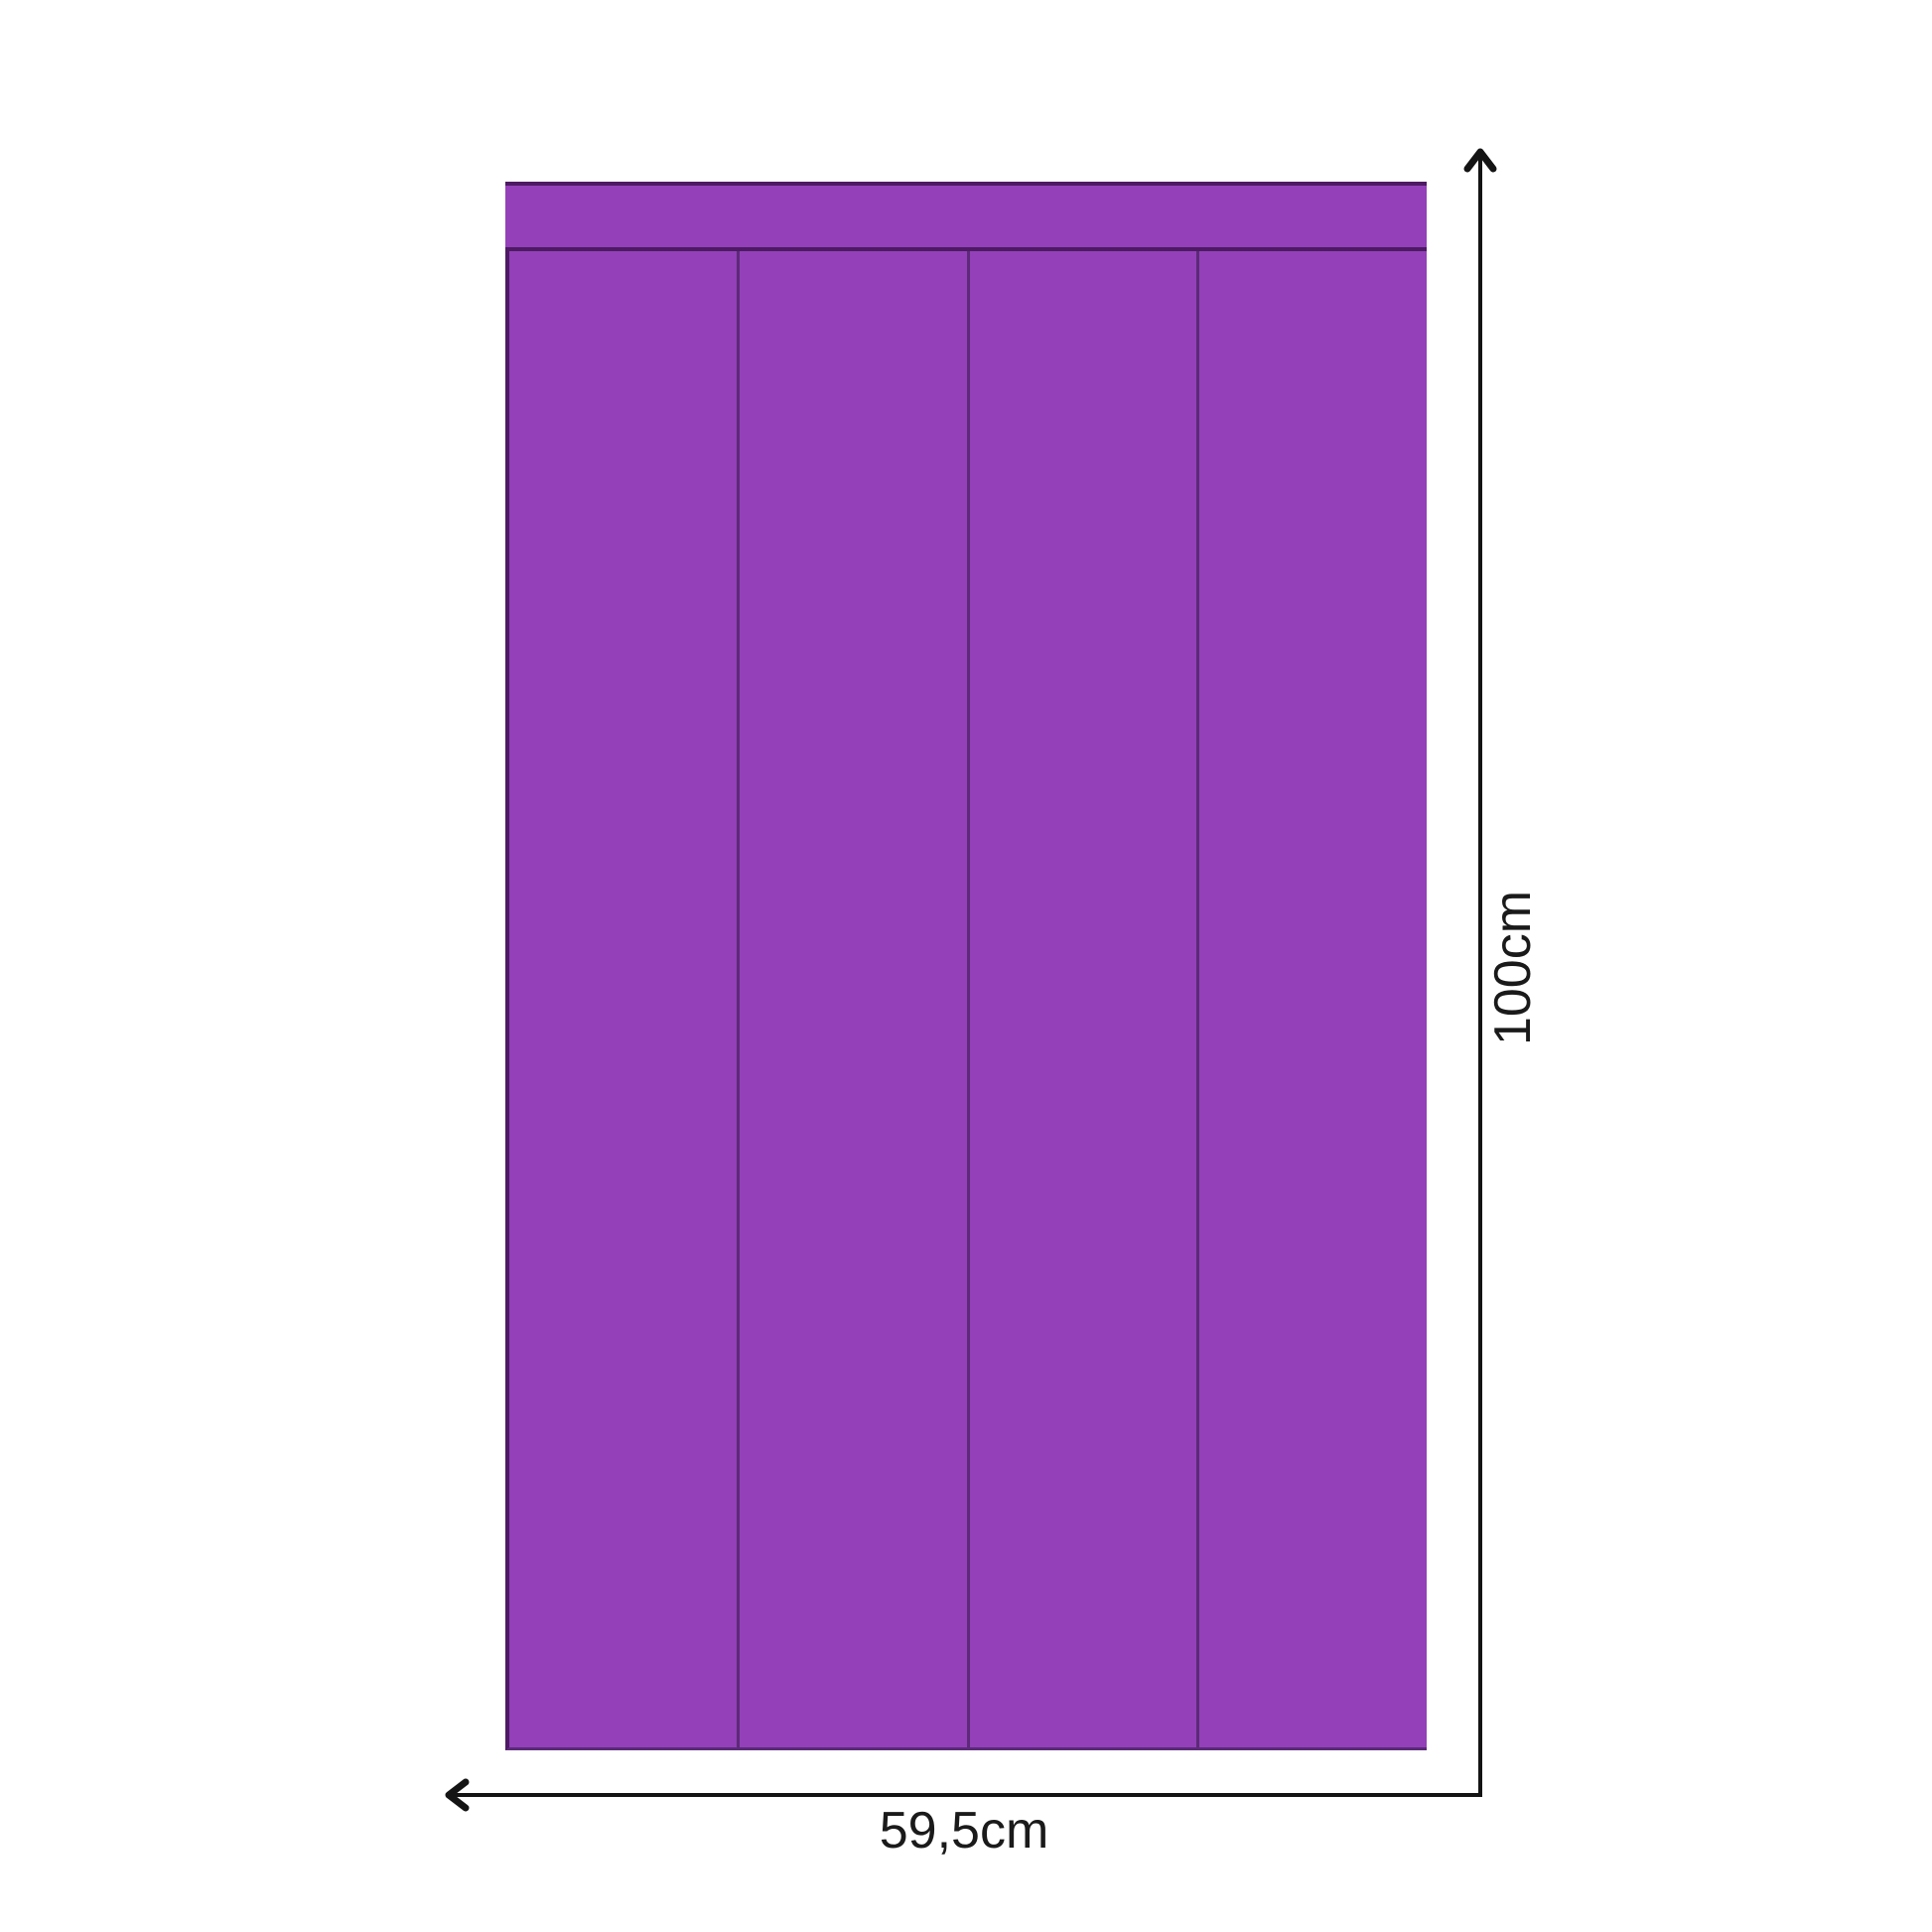  Describe the element at coordinates (1513, 968) in the screenshot. I see `height-dimension-label: 100cm` at that location.